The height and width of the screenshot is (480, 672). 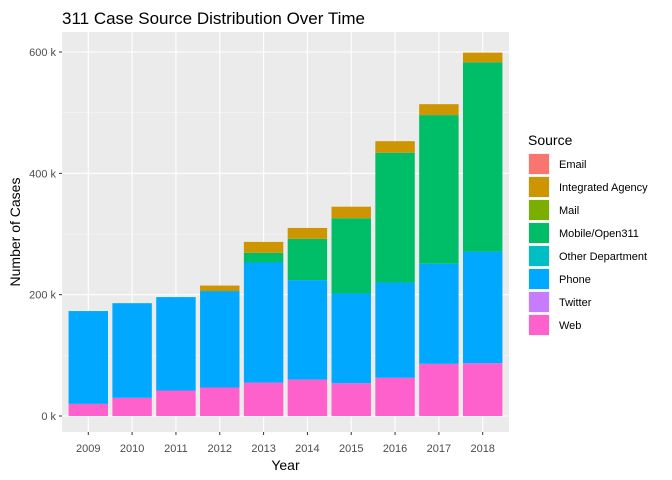 What do you see at coordinates (15, 232) in the screenshot?
I see `y-axis-title: Number of Cases` at bounding box center [15, 232].